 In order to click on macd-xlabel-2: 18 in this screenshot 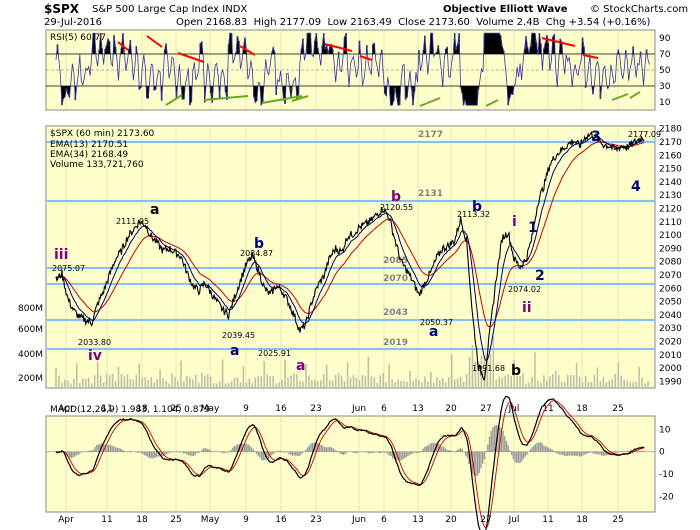, I will do `click(142, 520)`.